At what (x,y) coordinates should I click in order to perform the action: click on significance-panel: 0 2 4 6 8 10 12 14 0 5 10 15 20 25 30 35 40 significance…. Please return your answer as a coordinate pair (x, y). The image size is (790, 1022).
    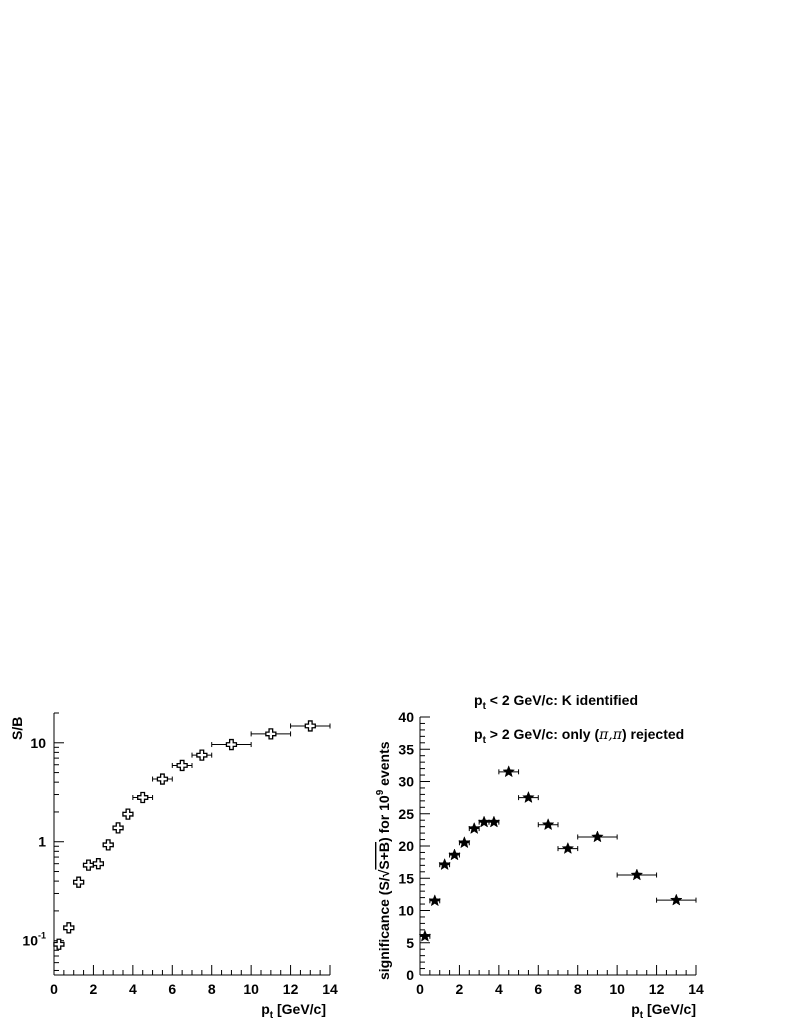
    Looking at the image, I should click on (539, 856).